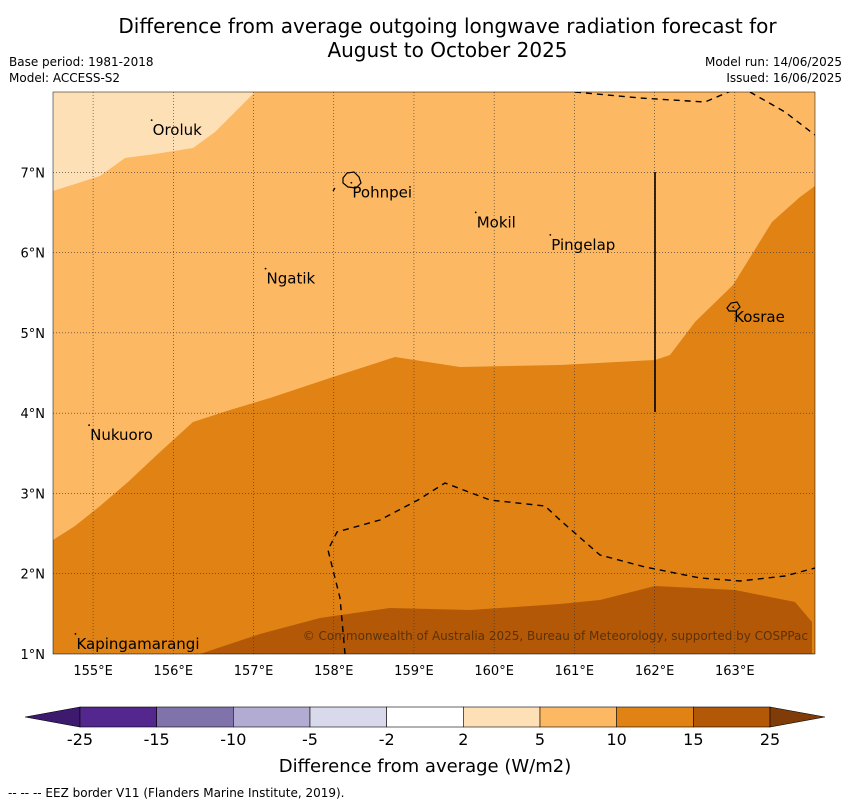  Describe the element at coordinates (571, 568) in the screenshot. I see `eez-border-south` at that location.